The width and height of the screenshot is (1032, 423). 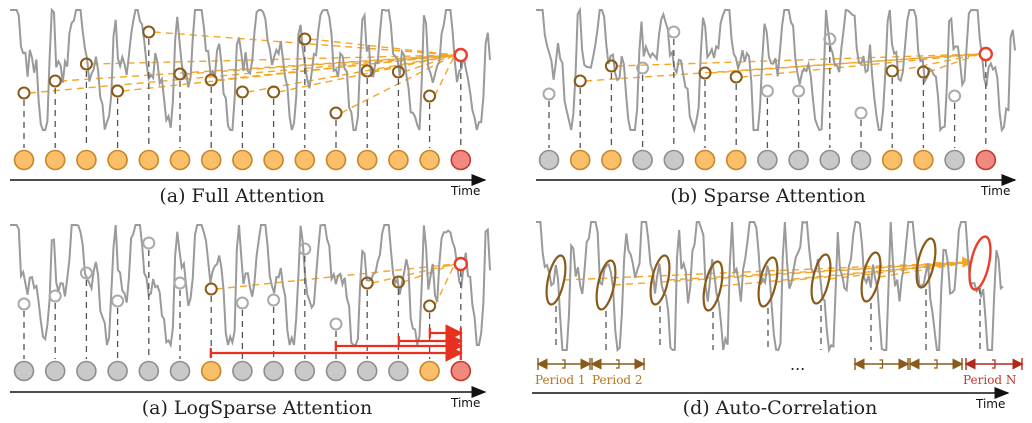 I want to click on caption-auto-correlation: (d) Auto-Correlation, so click(x=780, y=408).